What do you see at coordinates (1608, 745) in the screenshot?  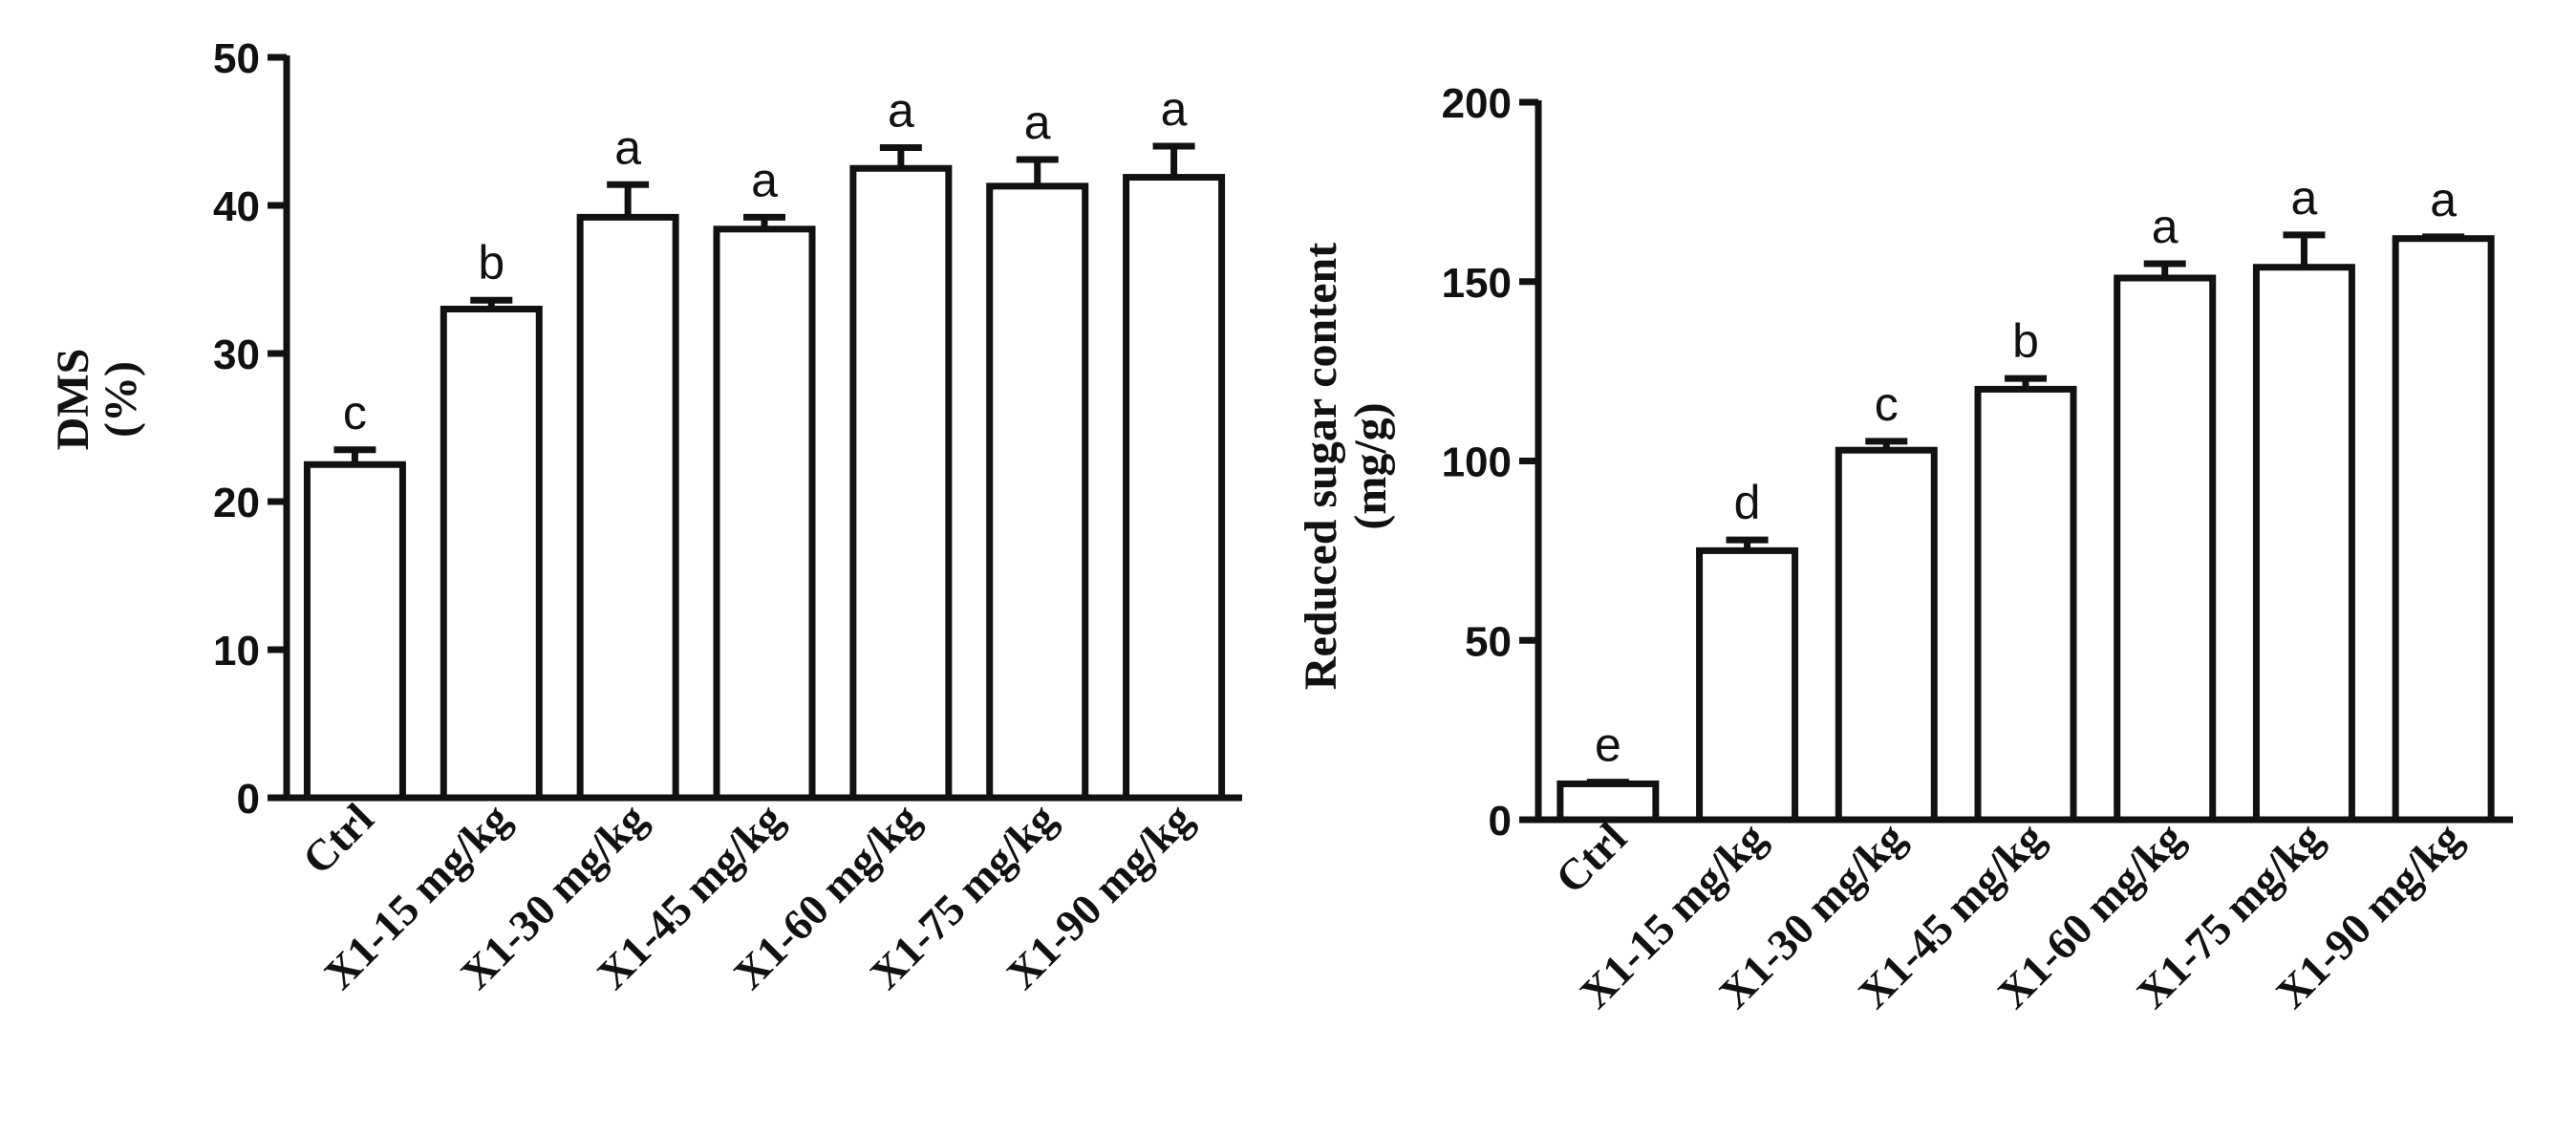 I see `significance-label: e` at bounding box center [1608, 745].